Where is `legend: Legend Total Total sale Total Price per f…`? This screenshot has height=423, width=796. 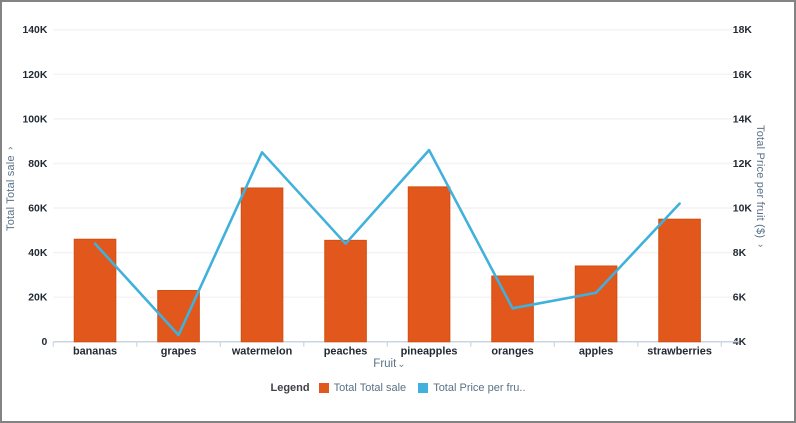
legend: Legend Total Total sale Total Price per f… is located at coordinates (398, 388).